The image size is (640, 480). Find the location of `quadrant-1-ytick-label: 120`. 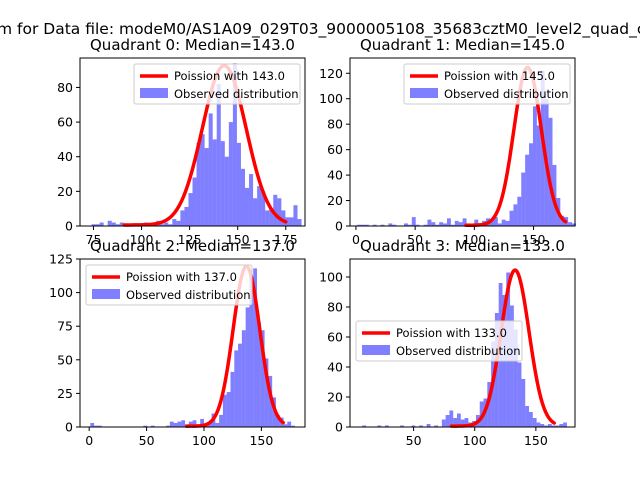

quadrant-1-ytick-label: 120 is located at coordinates (331, 73).